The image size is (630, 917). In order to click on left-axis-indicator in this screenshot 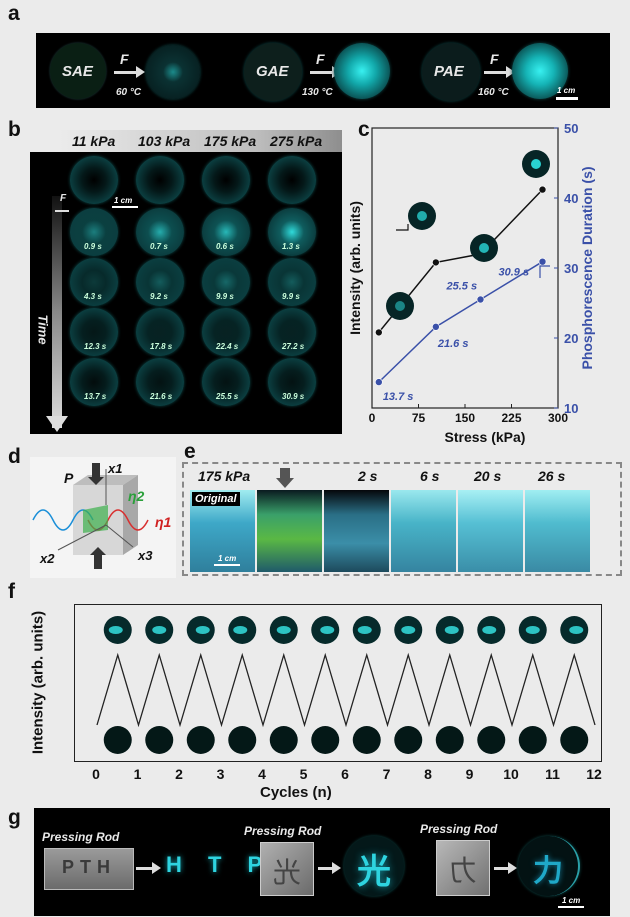, I will do `click(402, 227)`.